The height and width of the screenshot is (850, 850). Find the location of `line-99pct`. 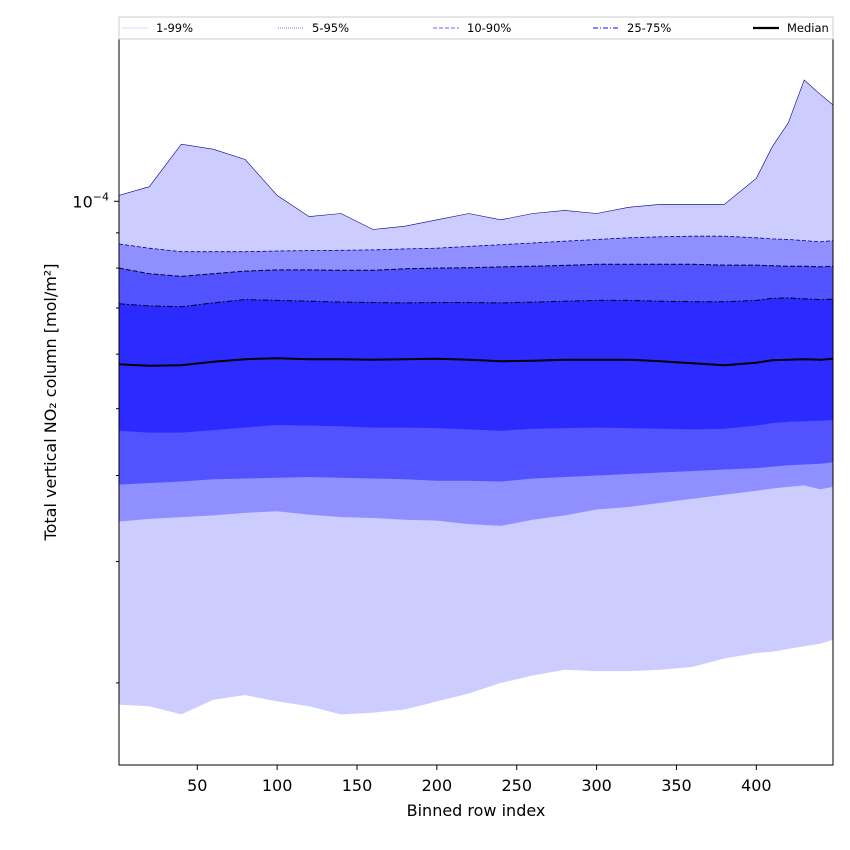

line-99pct is located at coordinates (476, 154).